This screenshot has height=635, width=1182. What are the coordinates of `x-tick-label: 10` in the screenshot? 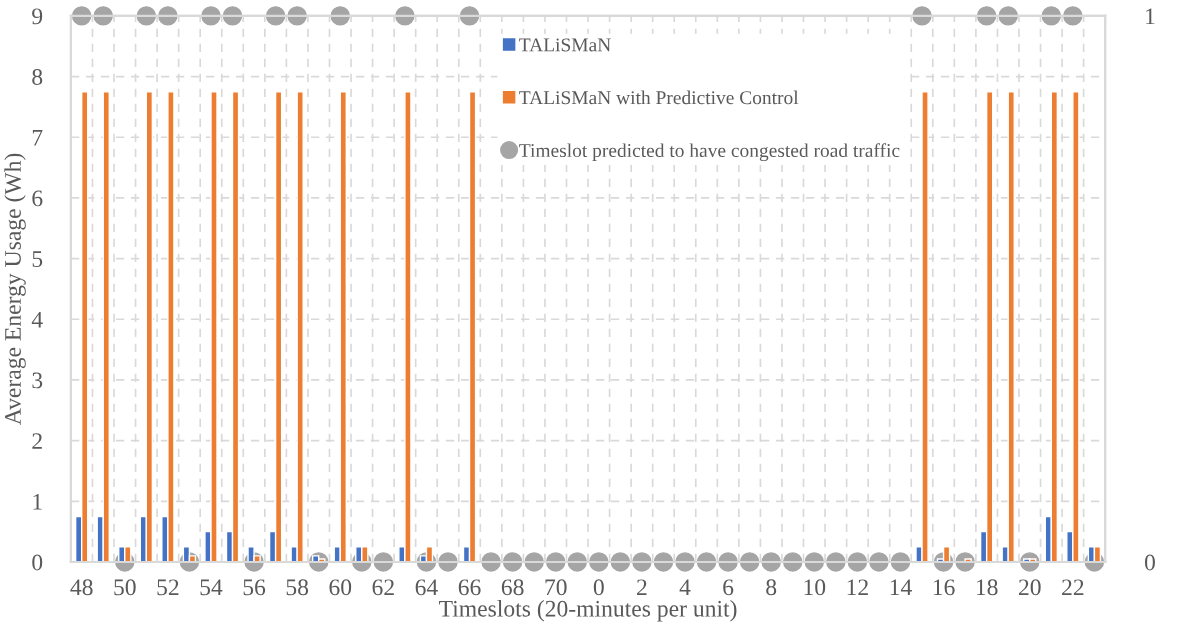 It's located at (815, 587).